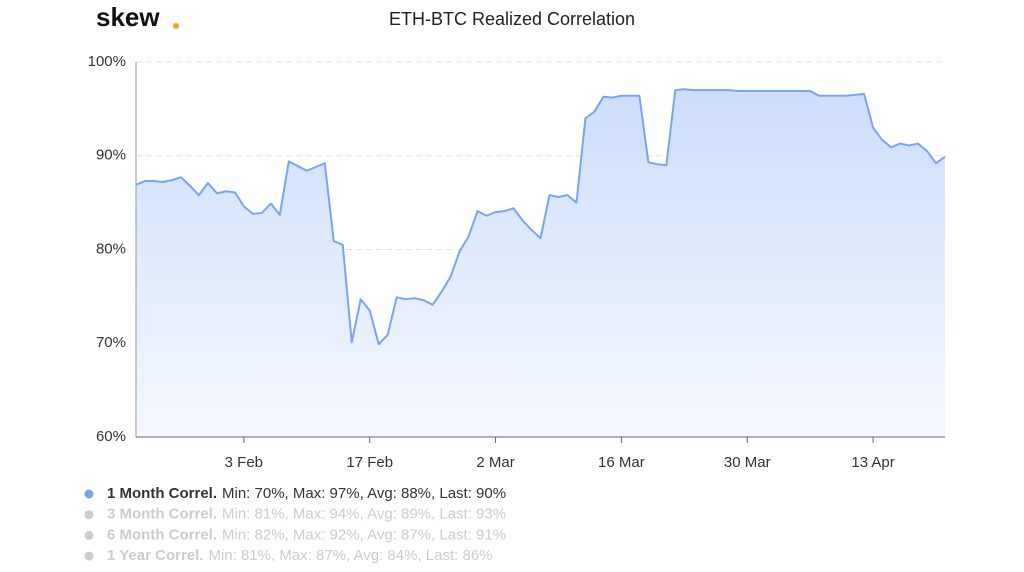 Image resolution: width=1024 pixels, height=572 pixels. What do you see at coordinates (495, 462) in the screenshot?
I see `x-tick-label: 2 Mar` at bounding box center [495, 462].